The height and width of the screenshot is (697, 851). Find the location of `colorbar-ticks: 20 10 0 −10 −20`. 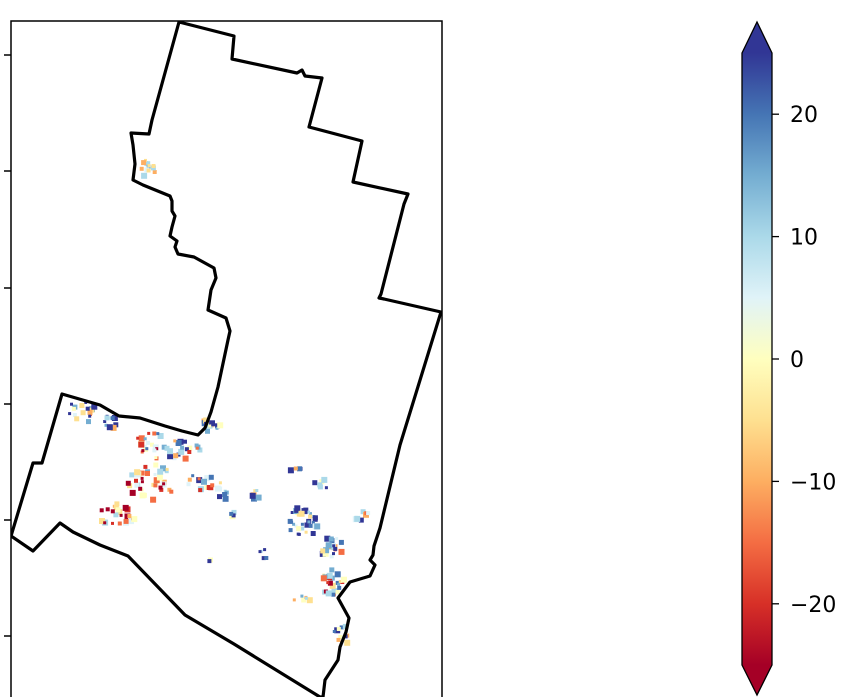

colorbar-ticks: 20 10 0 −10 −20 is located at coordinates (804, 360).